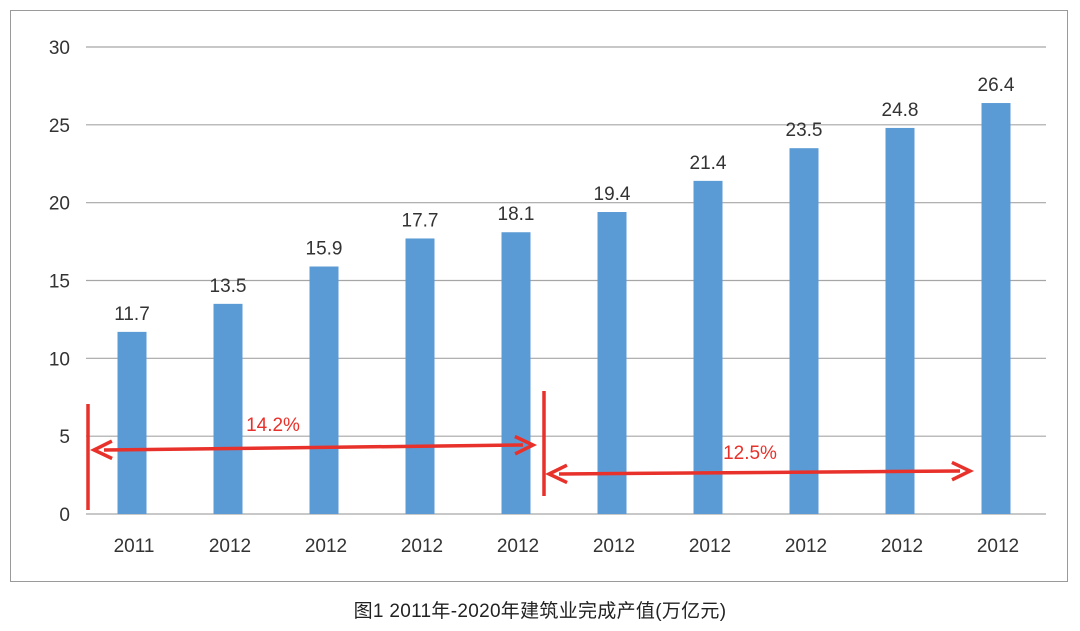 Image resolution: width=1080 pixels, height=631 pixels. What do you see at coordinates (708, 163) in the screenshot?
I see `data-label: 21.4` at bounding box center [708, 163].